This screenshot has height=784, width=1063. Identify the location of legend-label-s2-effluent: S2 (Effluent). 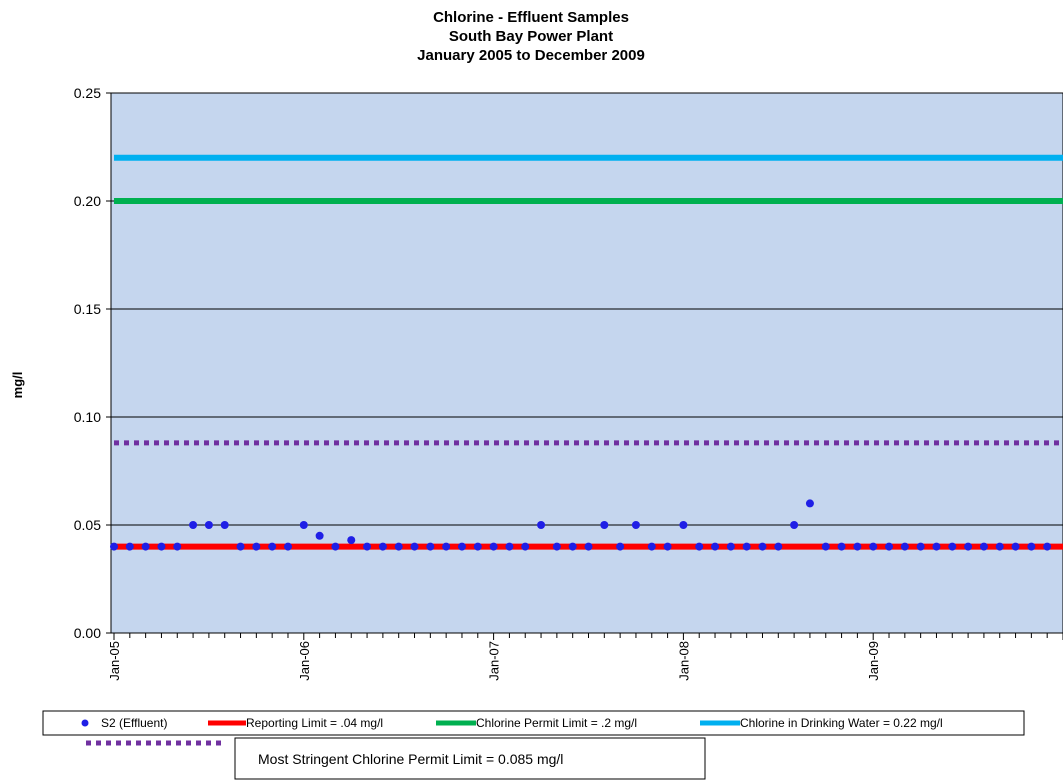
(134, 723).